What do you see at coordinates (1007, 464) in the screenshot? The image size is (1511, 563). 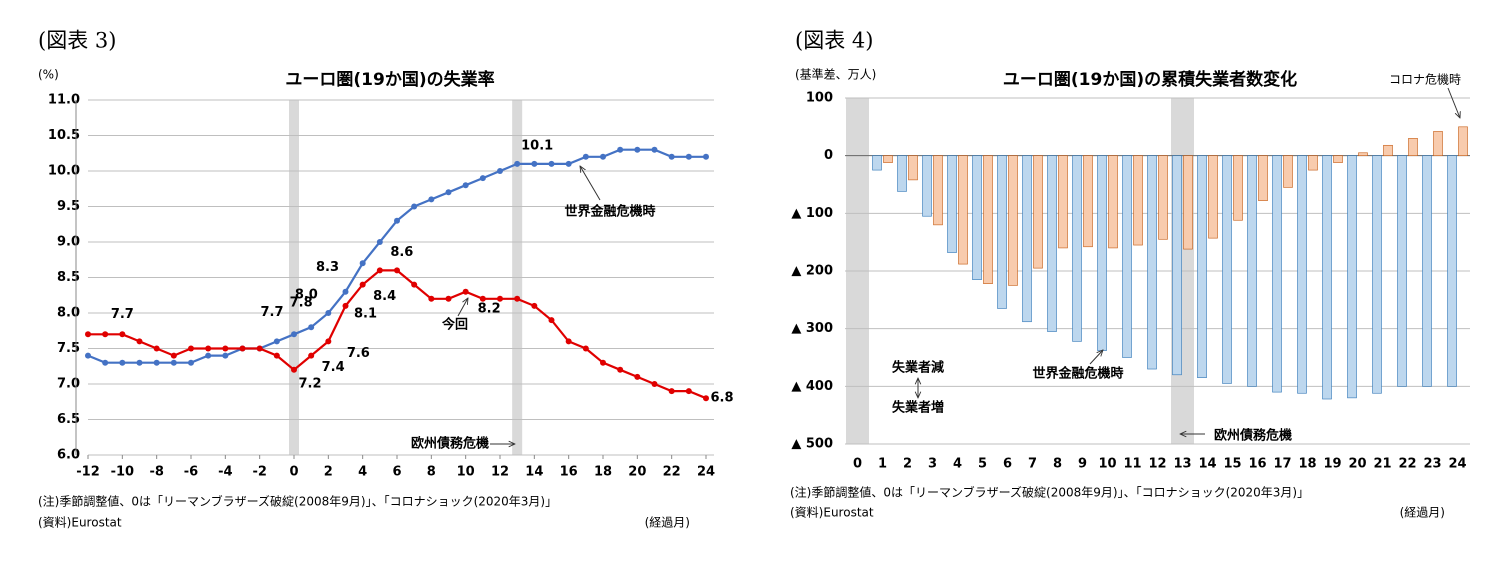 I see `x-tick-label: 6` at bounding box center [1007, 464].